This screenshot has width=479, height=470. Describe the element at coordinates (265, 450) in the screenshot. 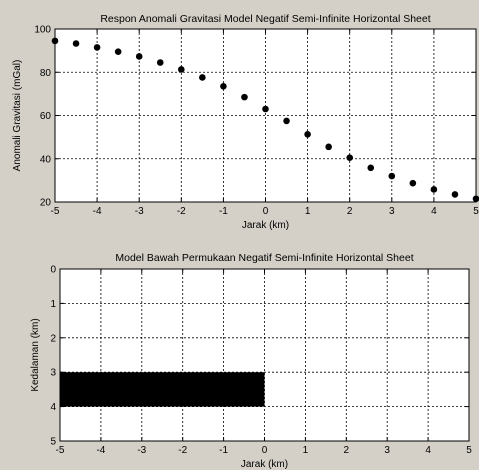

I see `model-xtick-label-5: 0` at that location.